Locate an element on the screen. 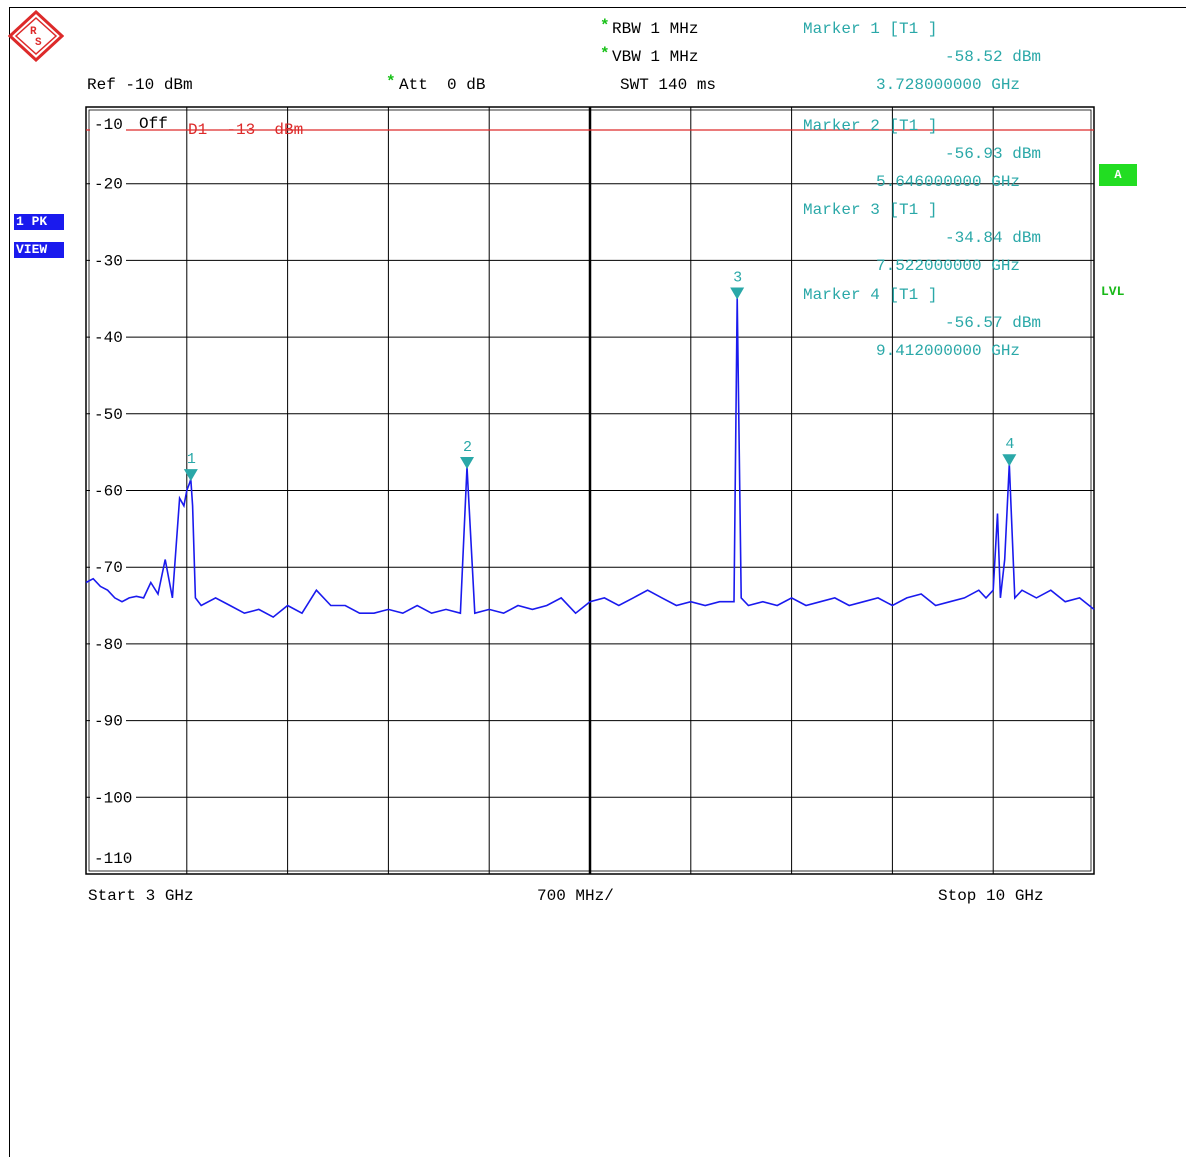 This screenshot has height=1157, width=1186. rs-logo: R S is located at coordinates (36, 36).